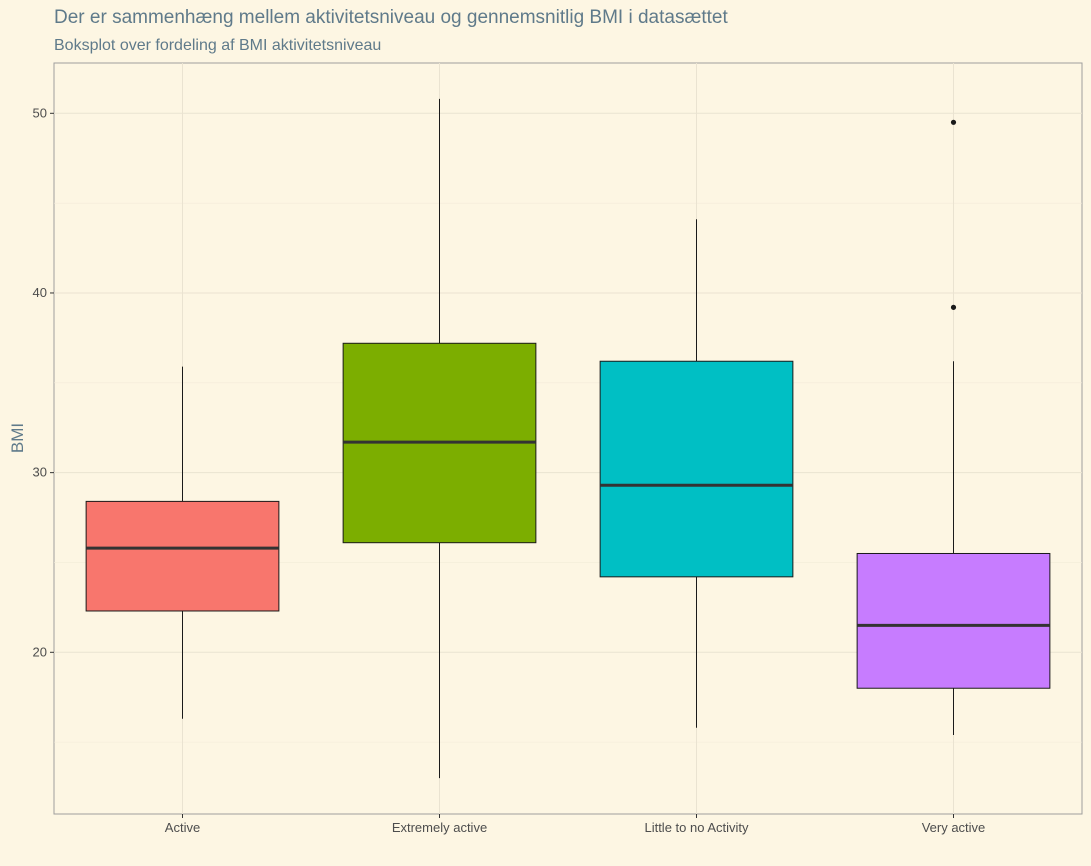 This screenshot has height=866, width=1091. Describe the element at coordinates (40, 472) in the screenshot. I see `y-tick-label: 30` at that location.